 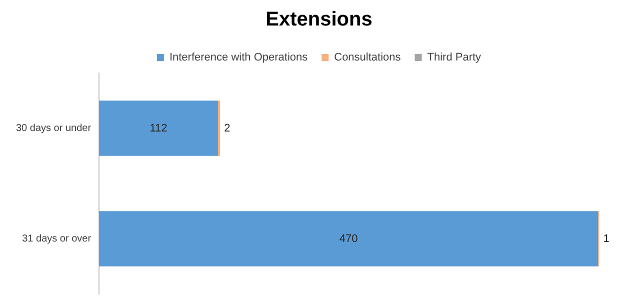 I want to click on legend-label: Interference with Operations, so click(x=238, y=58).